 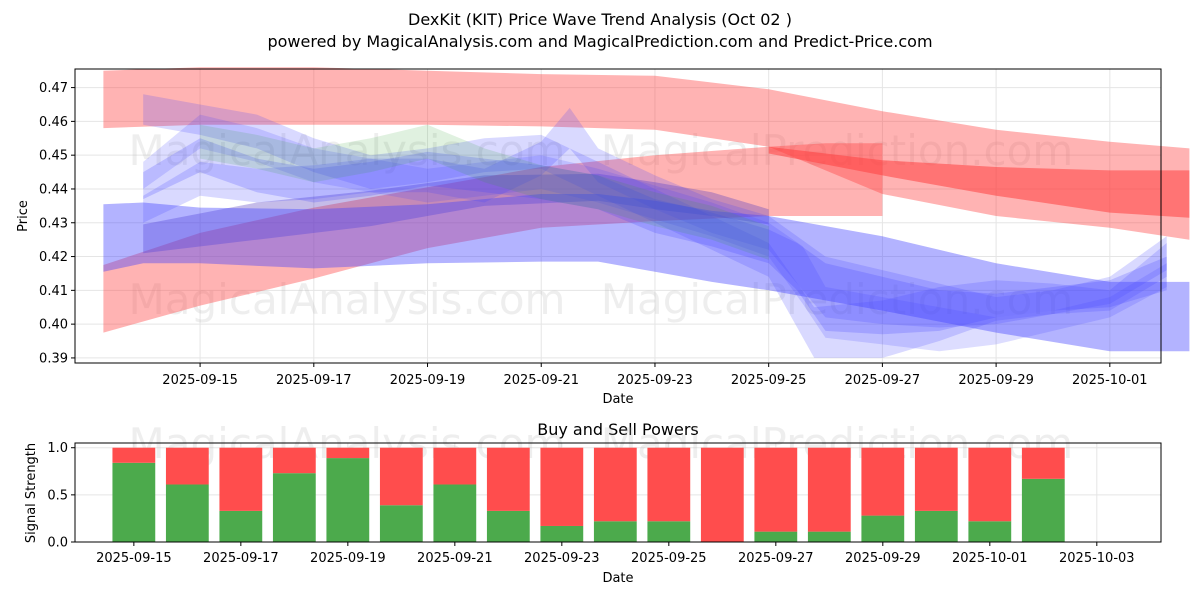 I want to click on signal-x-tick-label: 2025-09-23, so click(x=562, y=558).